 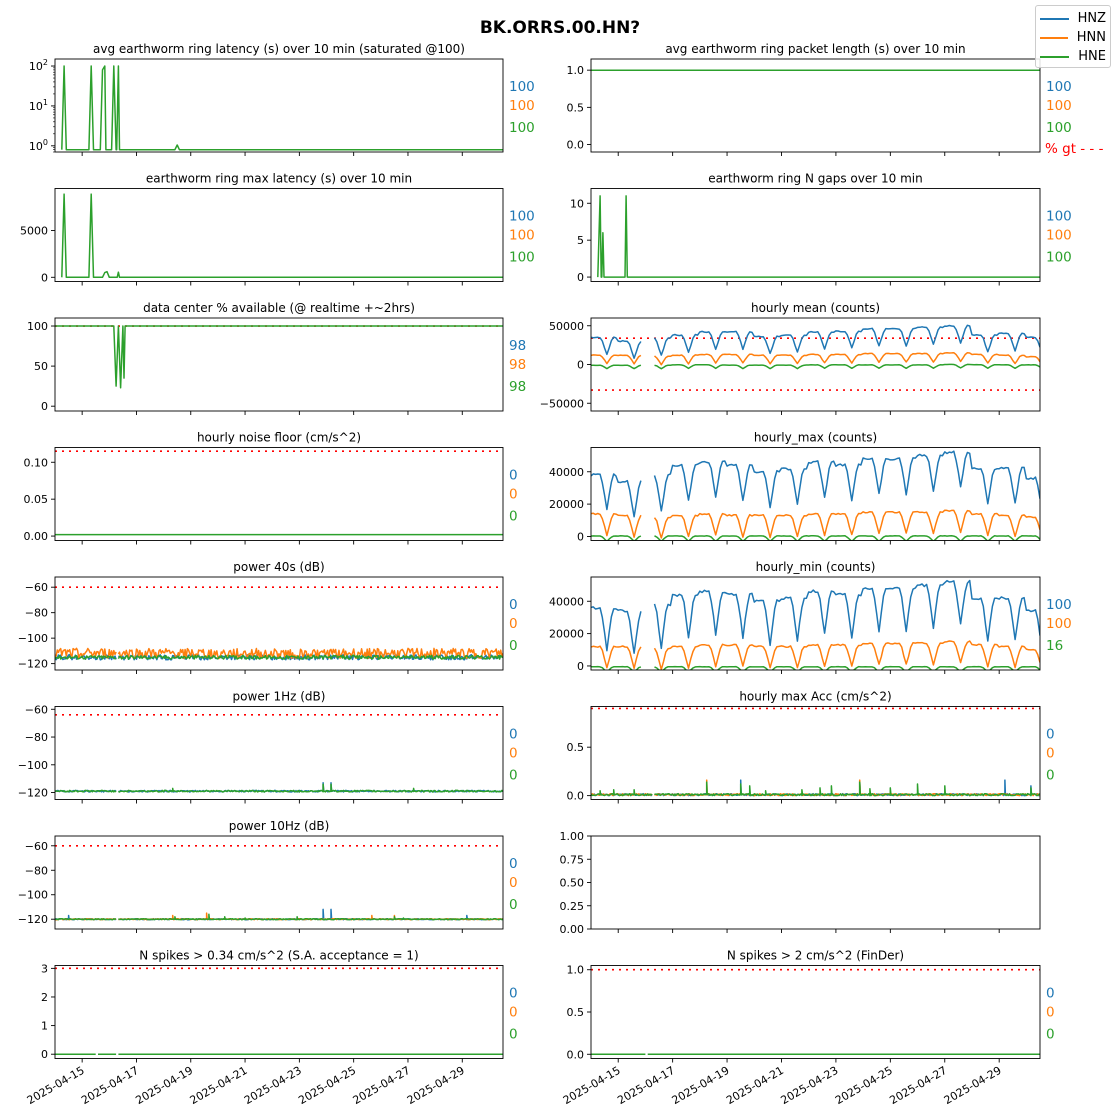 I want to click on y-tick-label: −120, so click(x=33, y=793).